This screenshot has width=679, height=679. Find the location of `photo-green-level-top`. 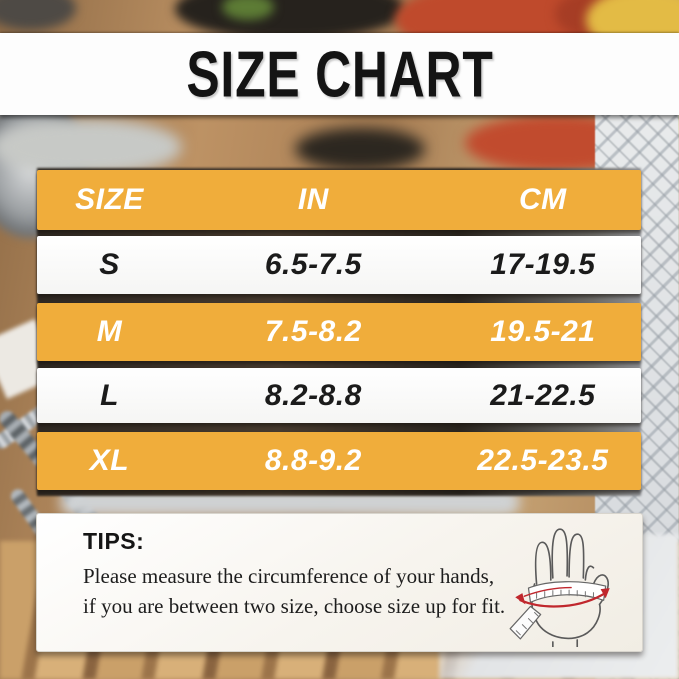

photo-green-level-top is located at coordinates (248, 10).